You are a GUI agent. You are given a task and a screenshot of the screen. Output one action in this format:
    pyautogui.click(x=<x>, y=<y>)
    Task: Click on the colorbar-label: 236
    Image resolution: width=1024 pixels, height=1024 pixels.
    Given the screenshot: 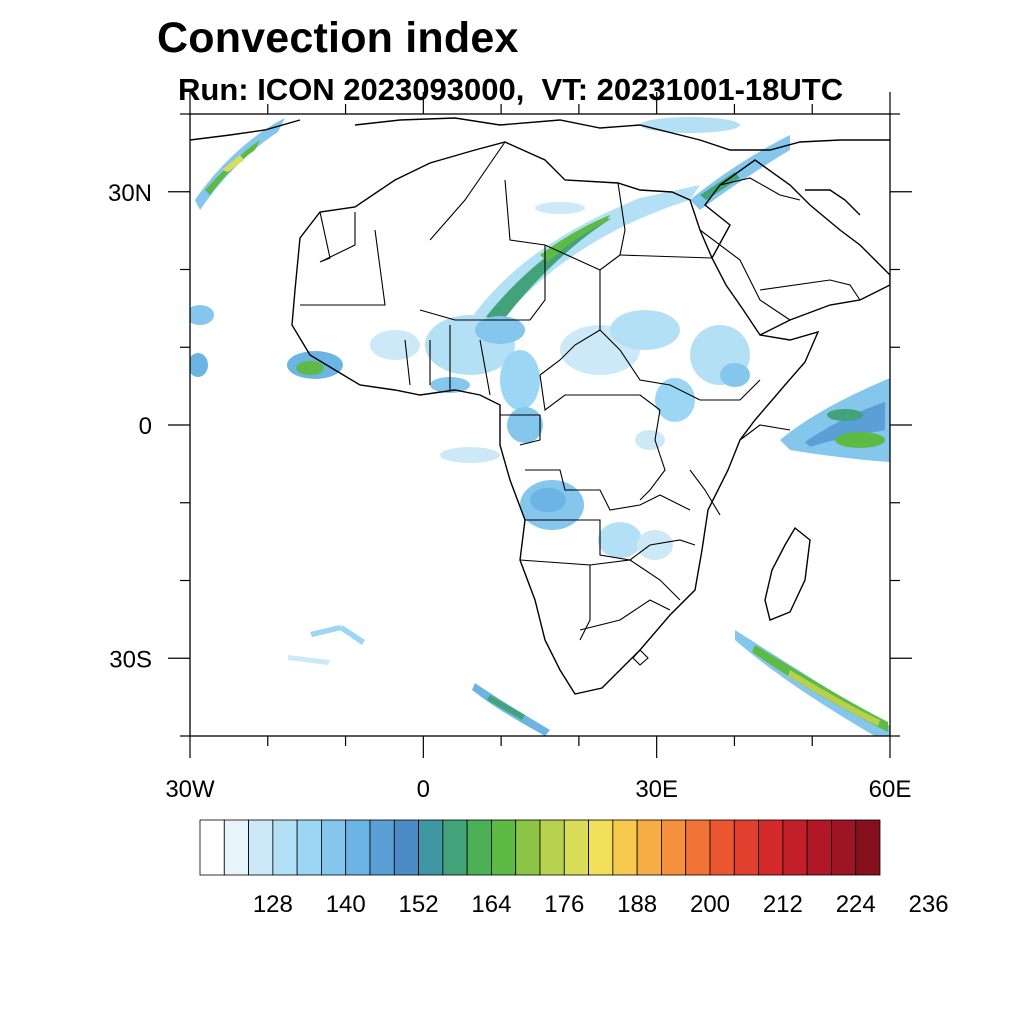 What is the action you would take?
    pyautogui.click(x=929, y=904)
    